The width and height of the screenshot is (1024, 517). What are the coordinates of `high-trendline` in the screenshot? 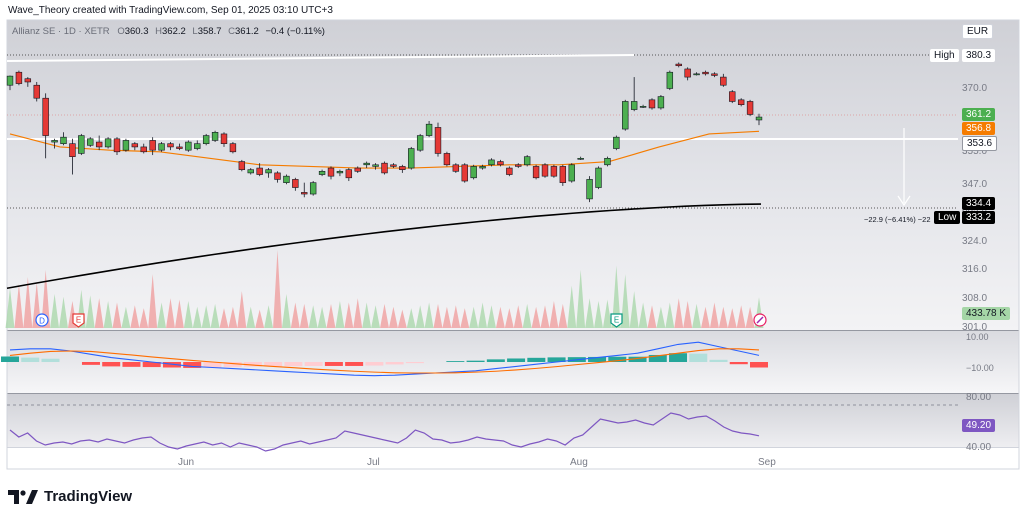 It's located at (320, 58).